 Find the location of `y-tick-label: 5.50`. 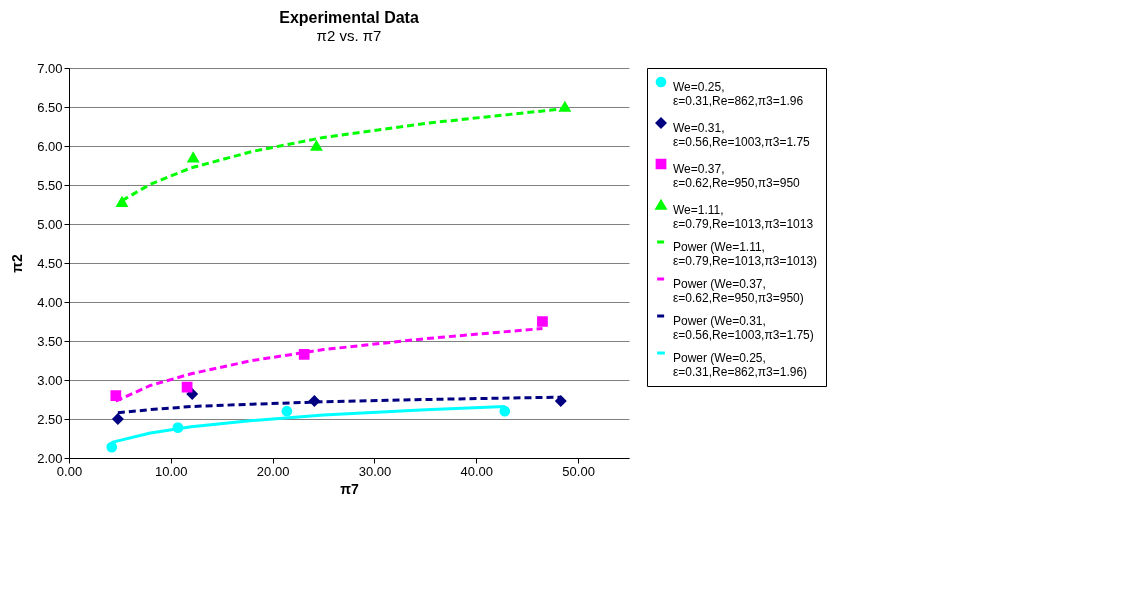

y-tick-label: 5.50 is located at coordinates (50, 185).